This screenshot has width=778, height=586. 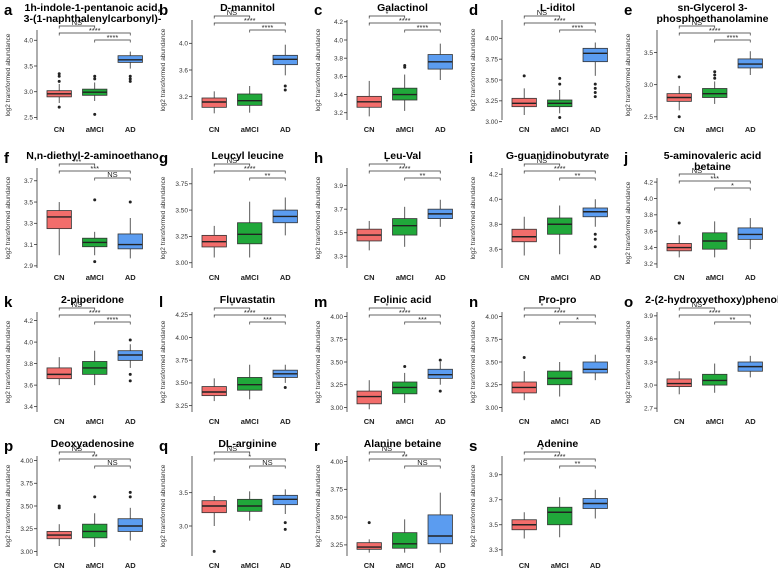 What do you see at coordinates (473, 302) in the screenshot?
I see `panel-letter: n` at bounding box center [473, 302].